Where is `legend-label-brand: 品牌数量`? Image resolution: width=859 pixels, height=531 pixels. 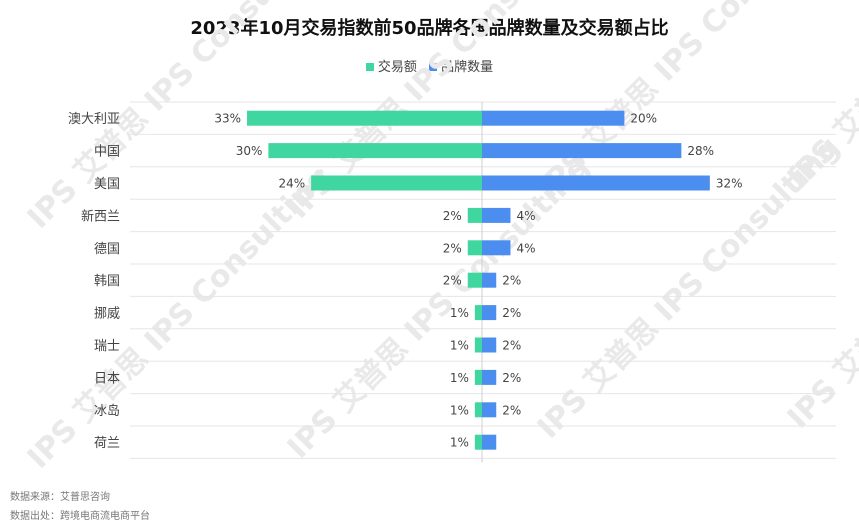
legend-label-brand: 品牌数量 is located at coordinates (467, 67).